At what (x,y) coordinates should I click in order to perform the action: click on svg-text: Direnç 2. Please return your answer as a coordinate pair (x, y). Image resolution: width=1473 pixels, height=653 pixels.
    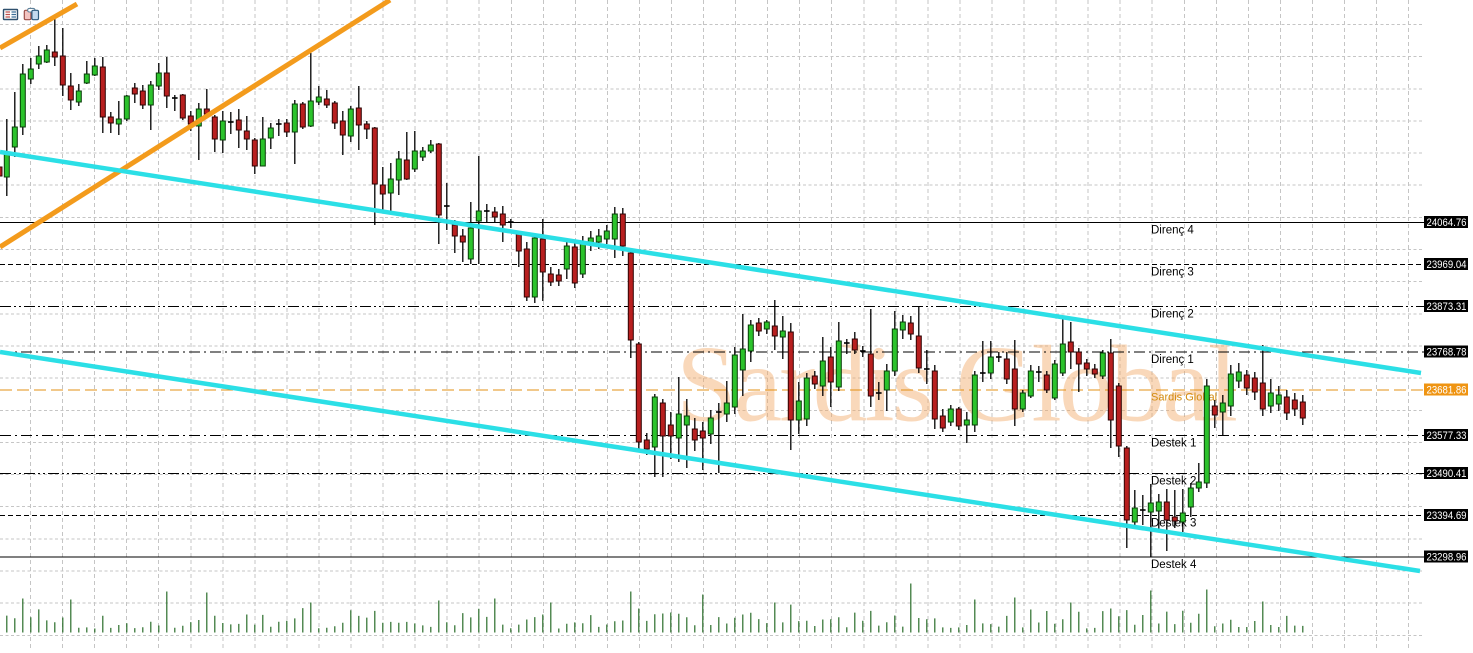
    Looking at the image, I should click on (1172, 315).